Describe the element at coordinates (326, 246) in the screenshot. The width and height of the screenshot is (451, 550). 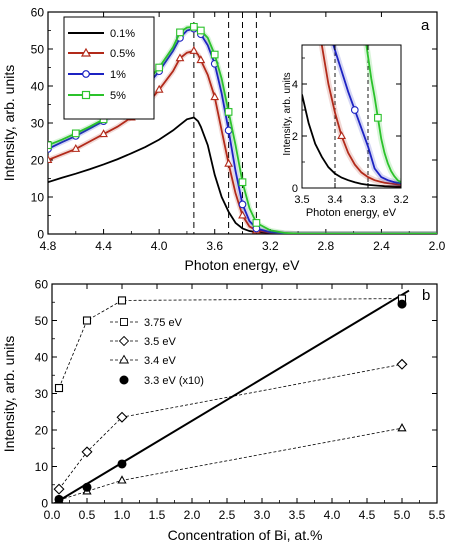
I see `x-tick-label-2.8: 2.8` at that location.